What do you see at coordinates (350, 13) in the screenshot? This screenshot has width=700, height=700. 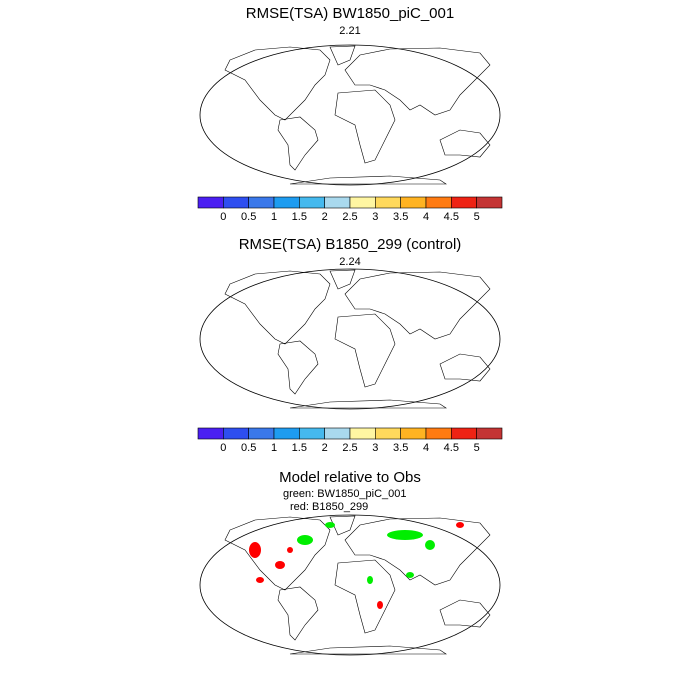 I see `panel-title: RMSE(TSA) BW1850_piC_001` at bounding box center [350, 13].